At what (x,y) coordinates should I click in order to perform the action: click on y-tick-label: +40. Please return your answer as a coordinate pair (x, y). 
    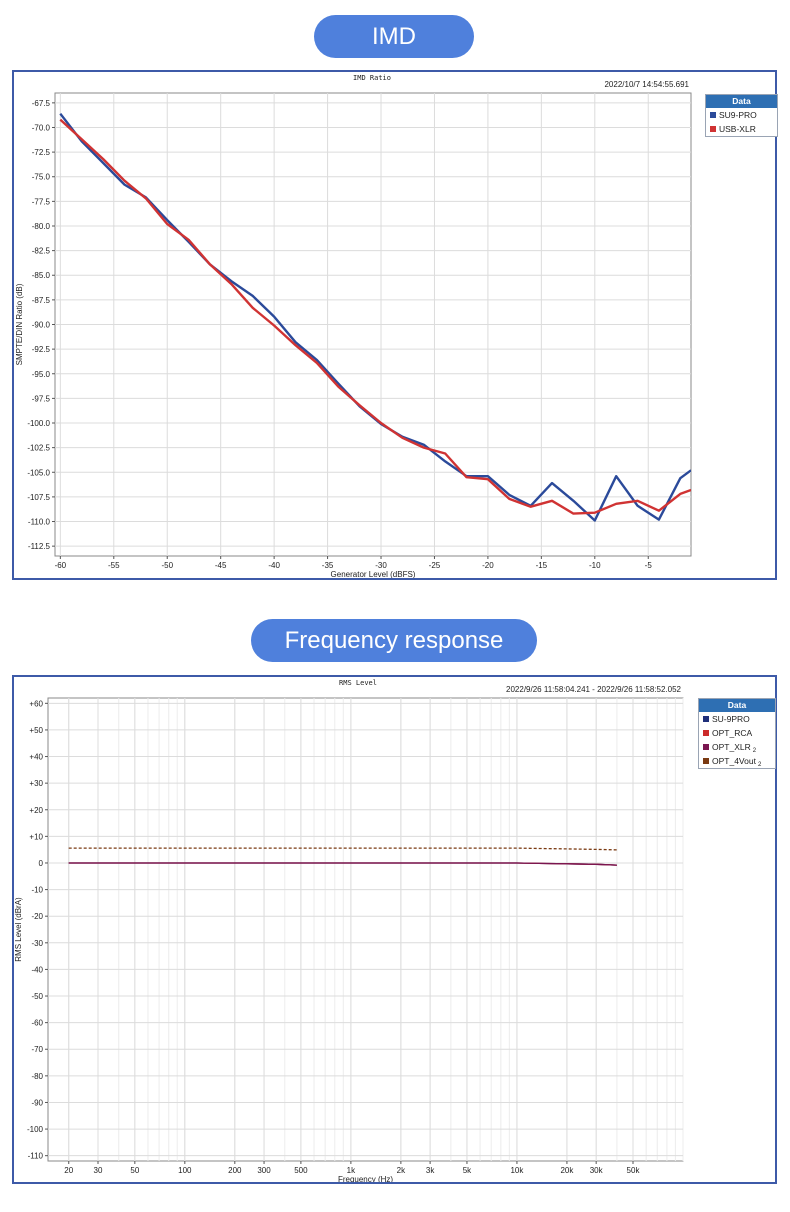
    Looking at the image, I should click on (36, 757).